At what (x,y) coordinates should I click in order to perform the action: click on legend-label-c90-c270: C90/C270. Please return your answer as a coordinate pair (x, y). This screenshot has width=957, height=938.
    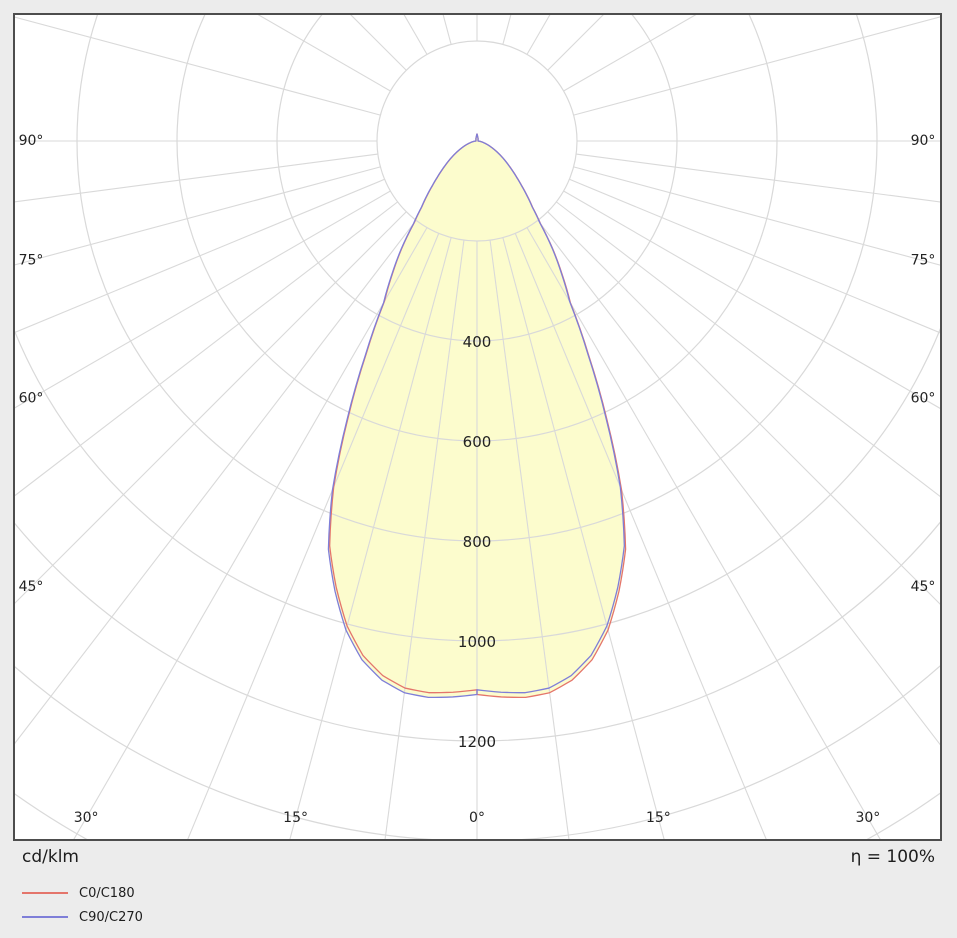
    Looking at the image, I should click on (111, 917).